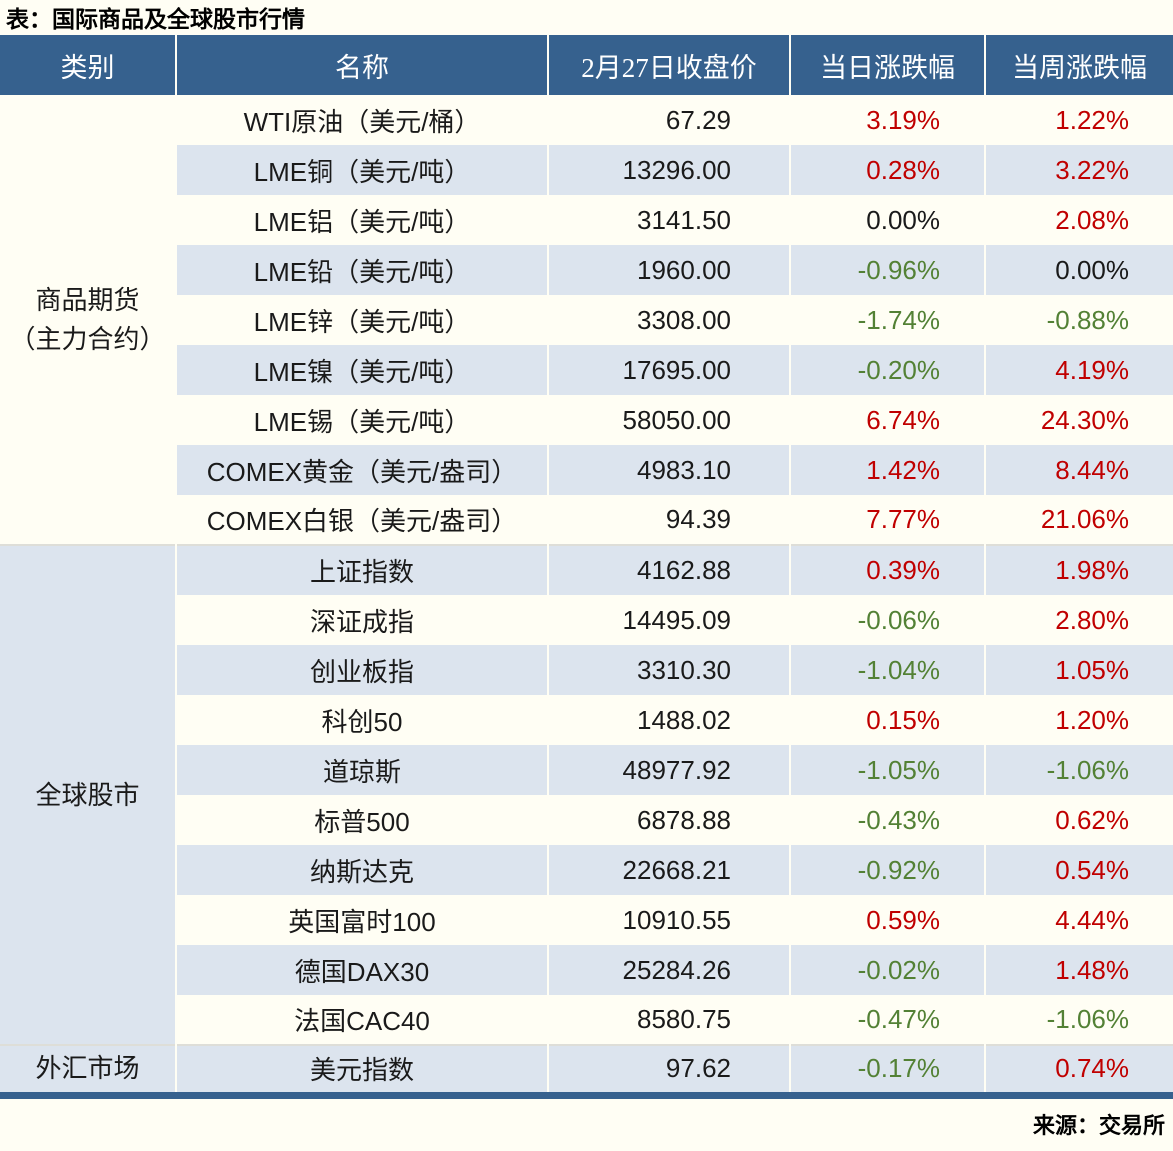 The width and height of the screenshot is (1173, 1151). Describe the element at coordinates (362, 569) in the screenshot. I see `instrument-name: 上证指数` at that location.